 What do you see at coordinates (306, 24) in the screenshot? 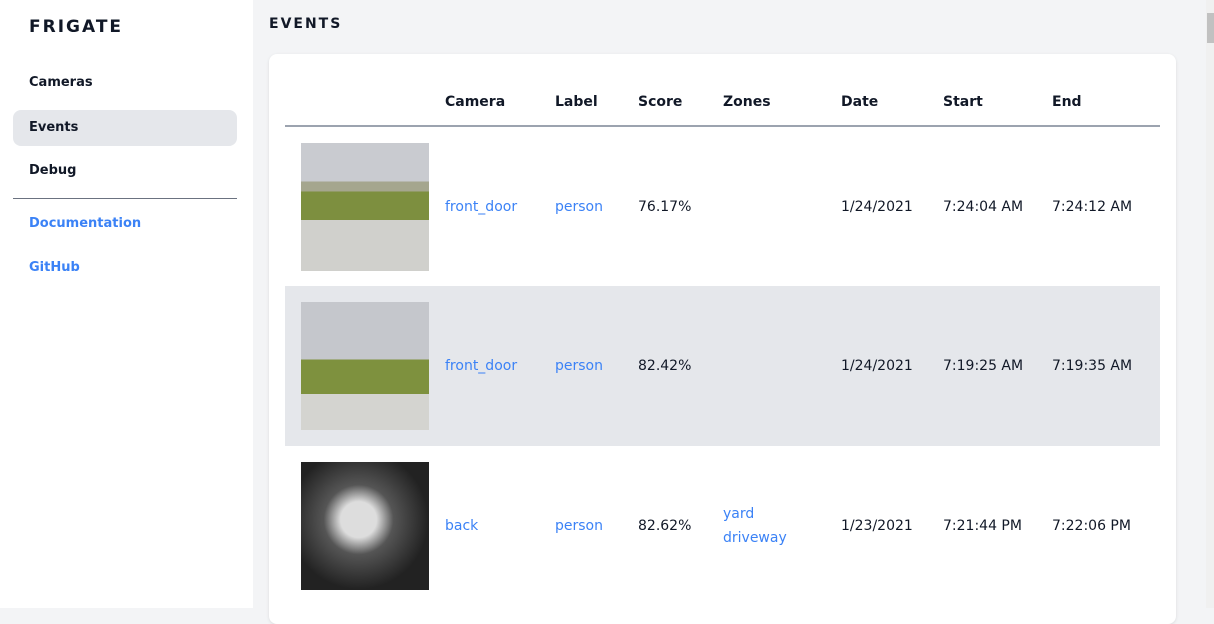
I see `page-title: EVENTS` at bounding box center [306, 24].